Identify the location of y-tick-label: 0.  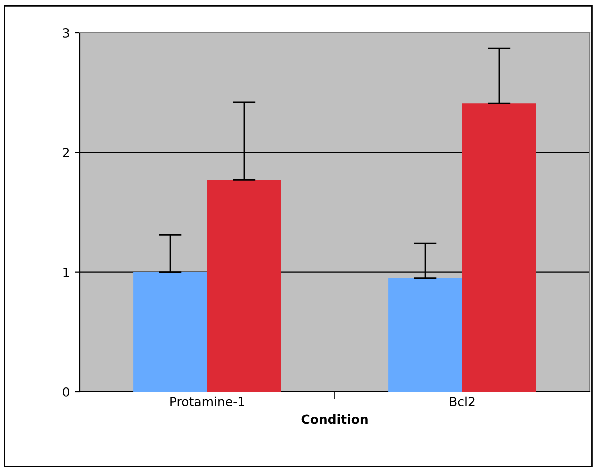
(66, 392).